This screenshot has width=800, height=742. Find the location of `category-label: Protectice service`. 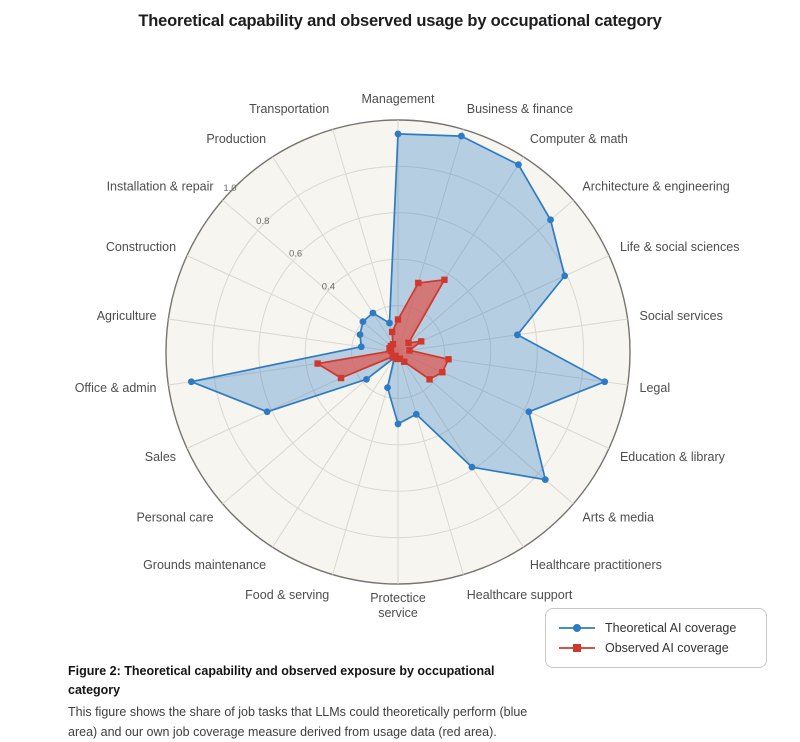

category-label: Protectice service is located at coordinates (398, 605).